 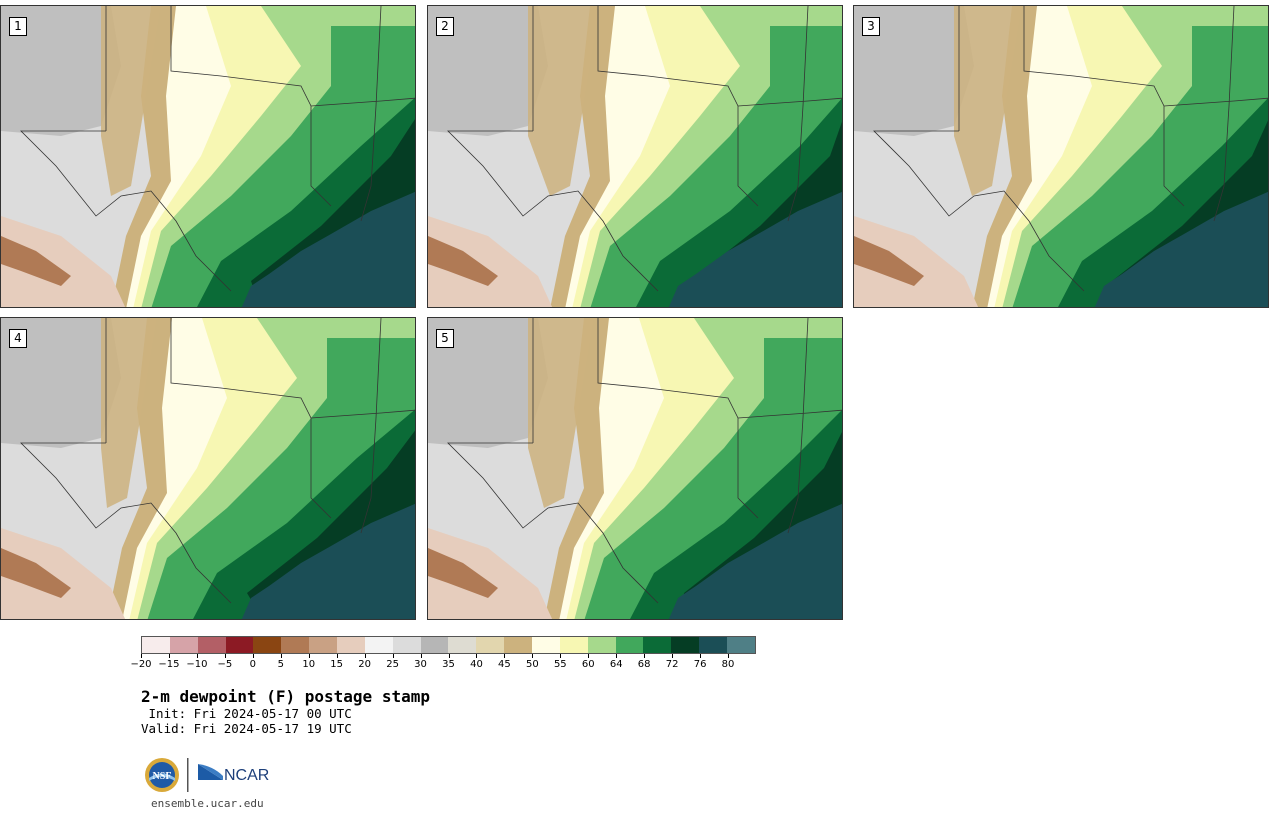 I want to click on panel-number: 3, so click(x=871, y=26).